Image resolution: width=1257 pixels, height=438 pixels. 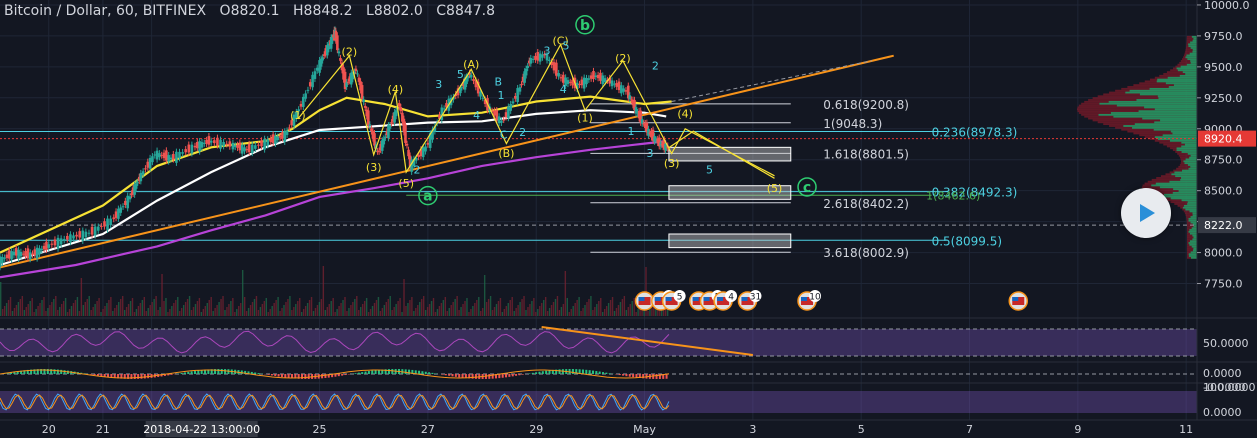 I want to click on time-axis-label: May, so click(x=644, y=429).